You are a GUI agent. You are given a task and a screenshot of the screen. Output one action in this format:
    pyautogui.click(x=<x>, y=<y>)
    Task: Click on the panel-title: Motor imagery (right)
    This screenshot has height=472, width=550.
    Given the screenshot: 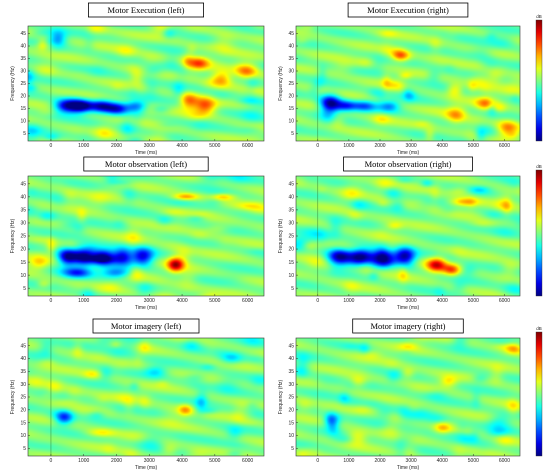 What is the action you would take?
    pyautogui.click(x=407, y=326)
    